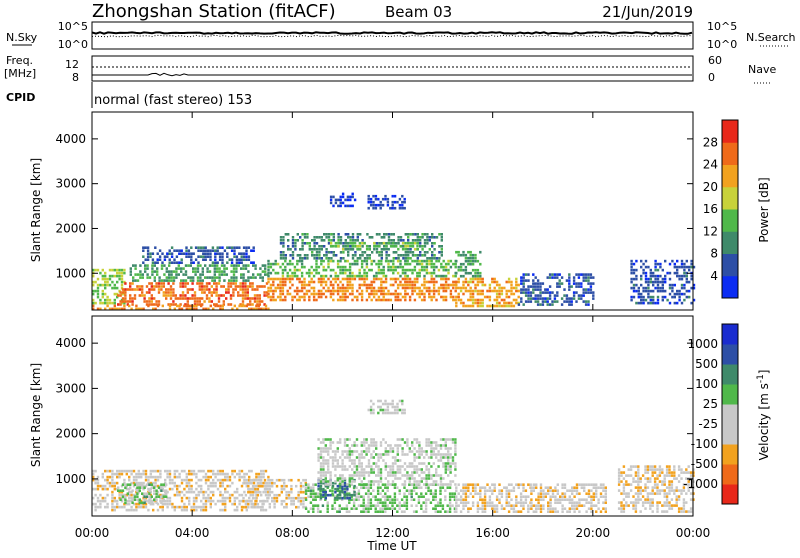 This screenshot has height=558, width=800. Describe the element at coordinates (711, 77) in the screenshot. I see `nave-tick-low: 0` at that location.